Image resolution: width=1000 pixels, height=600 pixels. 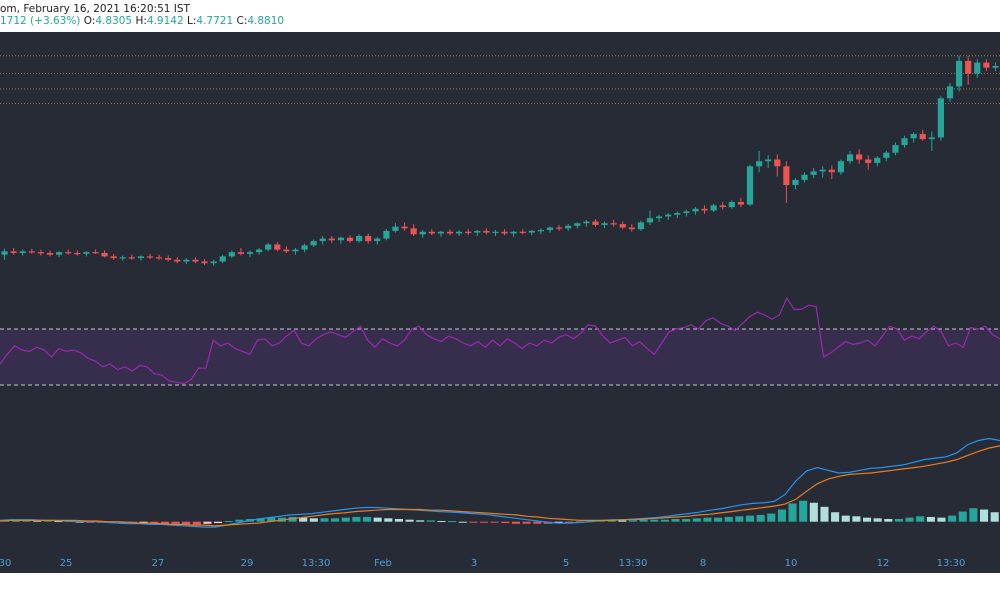 I want to click on x-tick-label: 5, so click(x=566, y=563).